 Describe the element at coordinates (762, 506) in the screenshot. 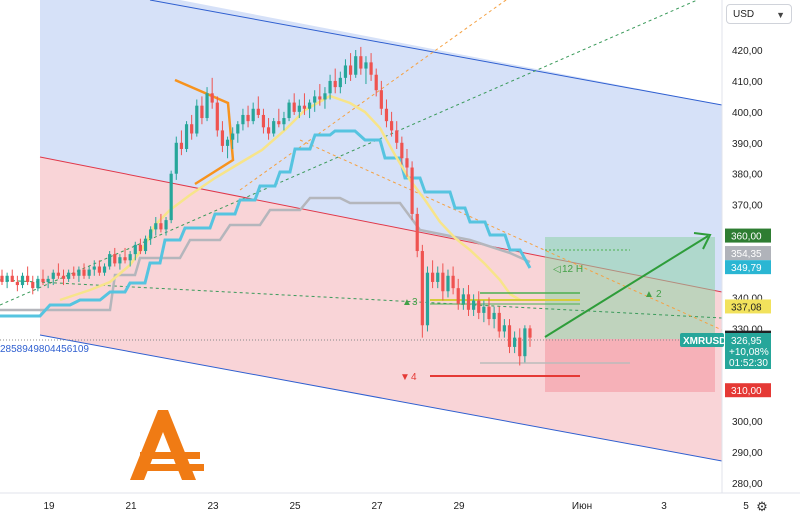

I see `gear-icon: ⚙` at that location.